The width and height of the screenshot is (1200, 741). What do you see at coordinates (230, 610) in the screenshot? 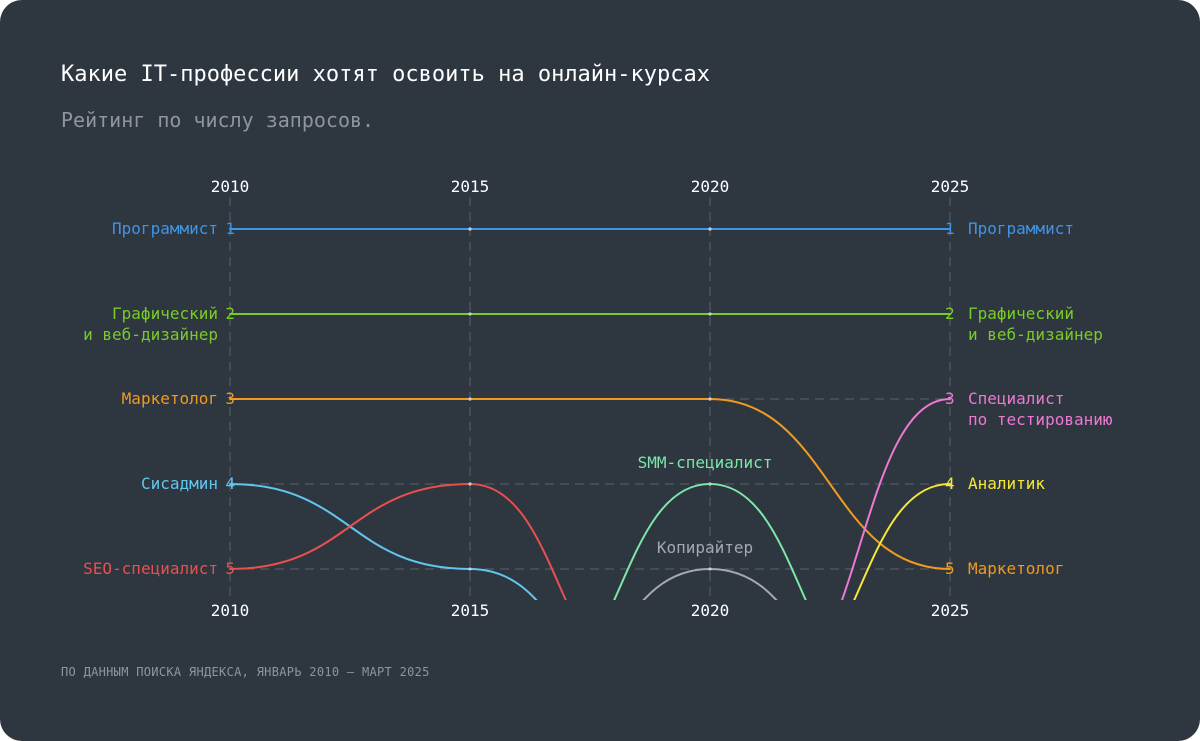
I see `x-tick-bottom-2010: 2010` at bounding box center [230, 610].